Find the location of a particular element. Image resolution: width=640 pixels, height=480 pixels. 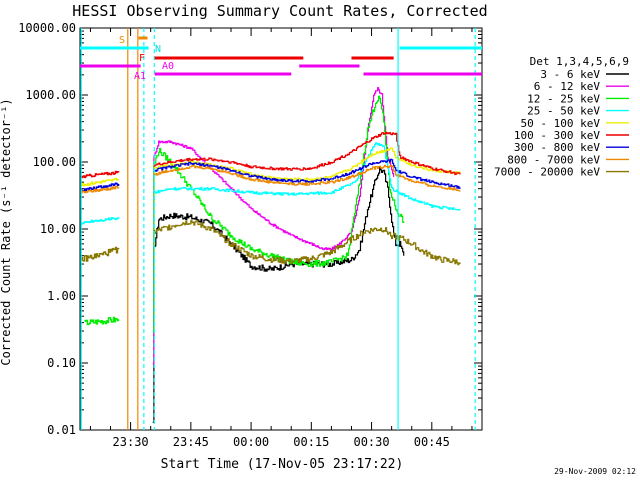

state-label-a1: A1 is located at coordinates (140, 76).